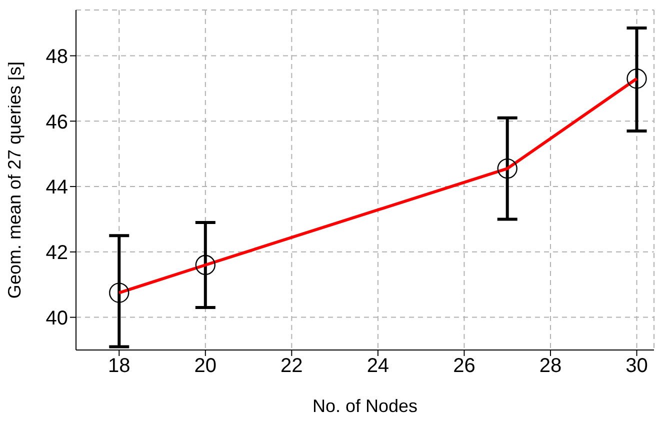 The height and width of the screenshot is (428, 666). Describe the element at coordinates (378, 366) in the screenshot. I see `x-tick-label: 24` at that location.